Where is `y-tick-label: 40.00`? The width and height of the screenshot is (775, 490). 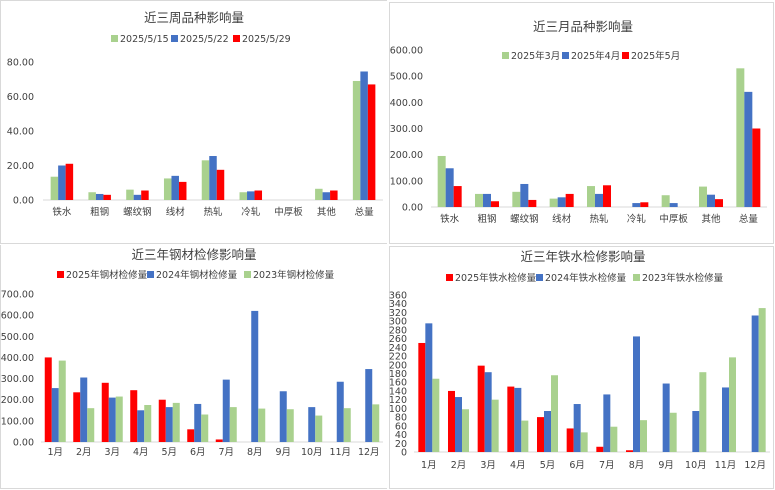 y-tick-label: 40.00 is located at coordinates (20, 132).